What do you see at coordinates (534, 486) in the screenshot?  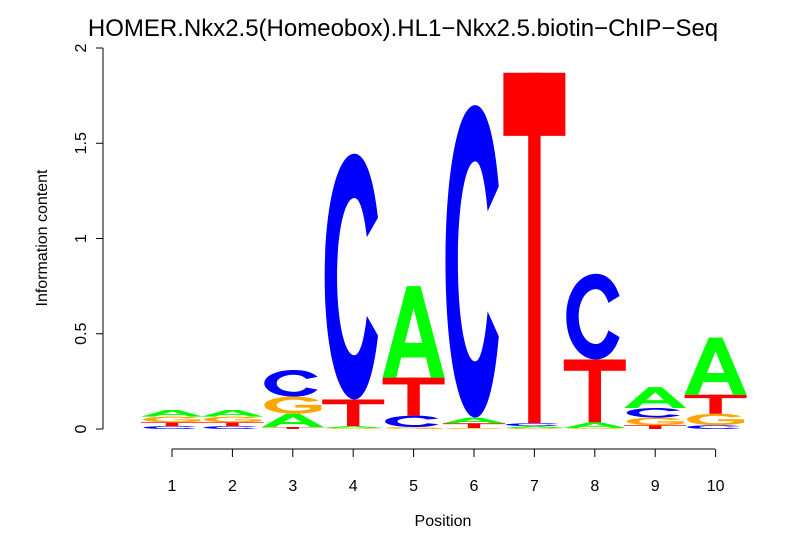 I see `x-tick-label: 7` at bounding box center [534, 486].